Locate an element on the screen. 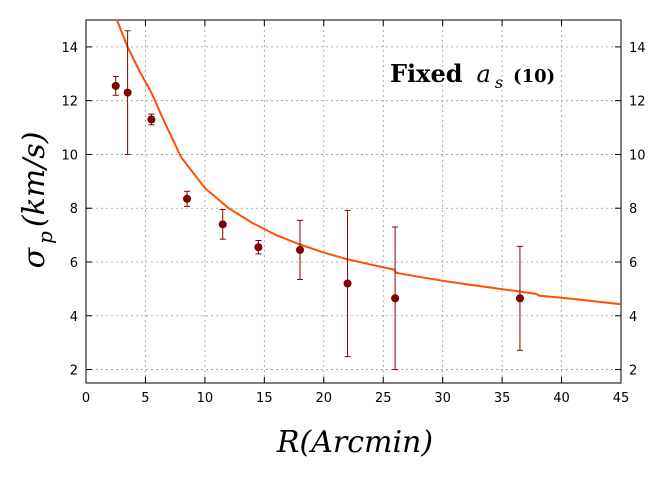  x-tick-label: 15 is located at coordinates (264, 398).